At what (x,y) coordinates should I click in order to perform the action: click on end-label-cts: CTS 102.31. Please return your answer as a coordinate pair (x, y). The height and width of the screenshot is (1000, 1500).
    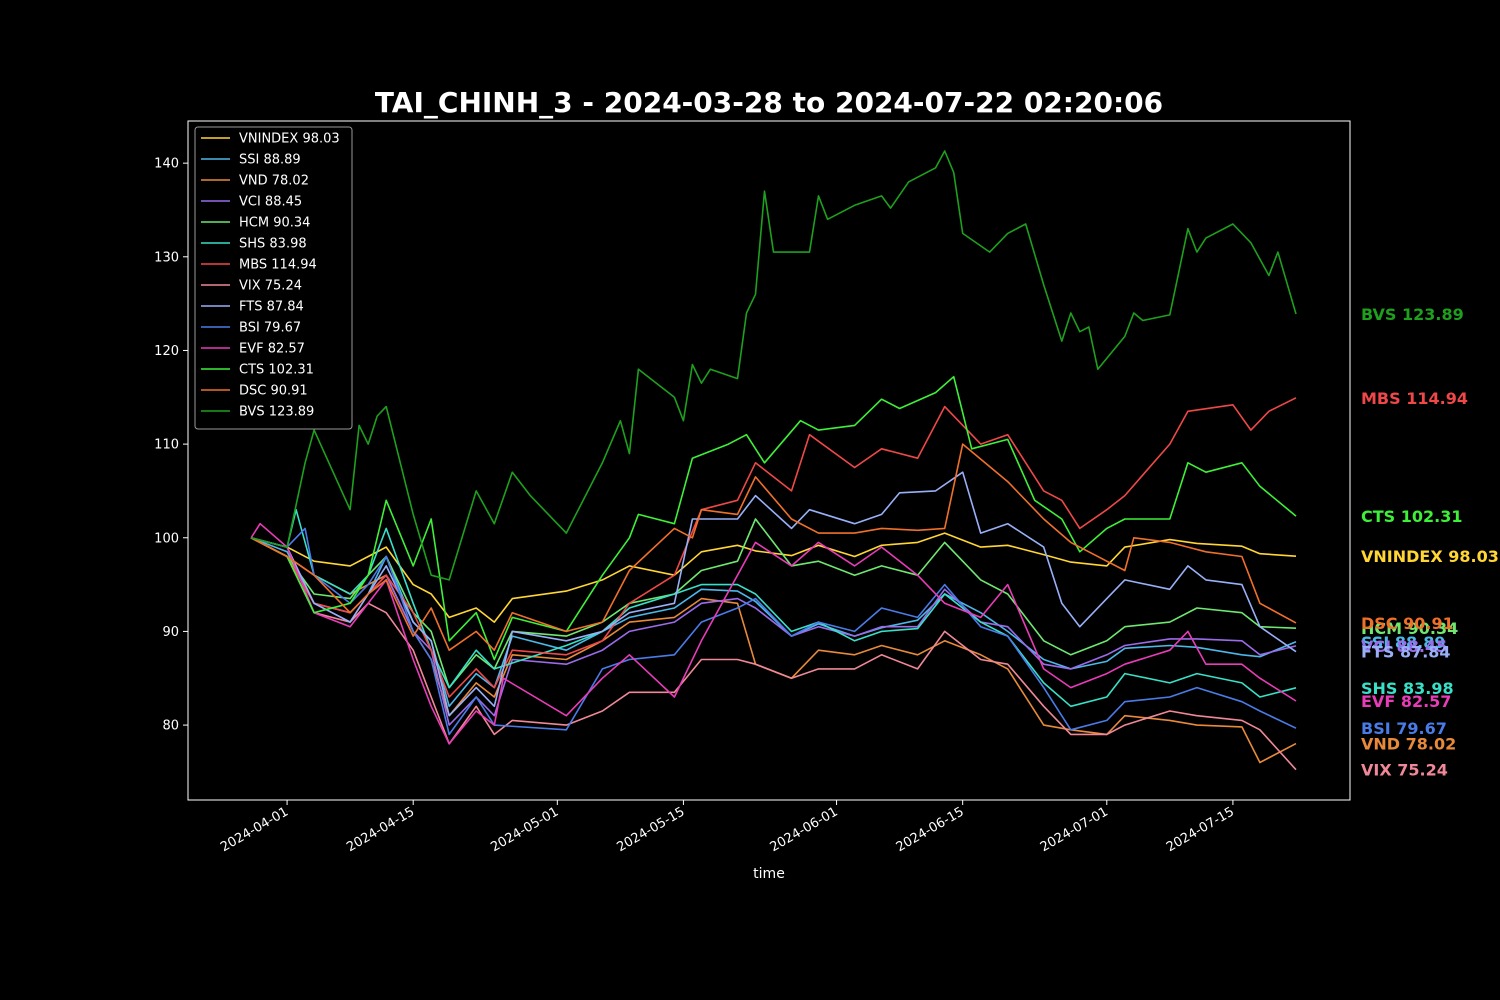
    Looking at the image, I should click on (1412, 516).